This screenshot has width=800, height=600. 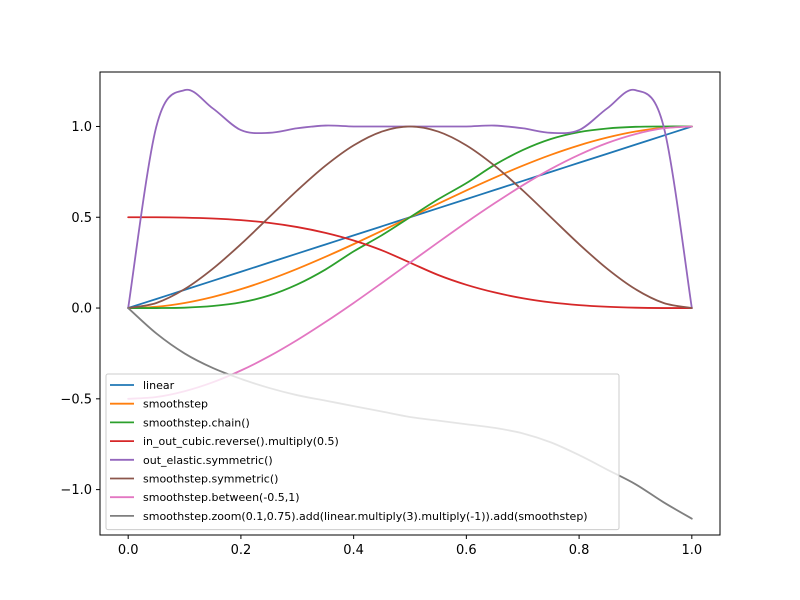 I want to click on legend-label: smoothstep.symmetric(), so click(x=210, y=479).